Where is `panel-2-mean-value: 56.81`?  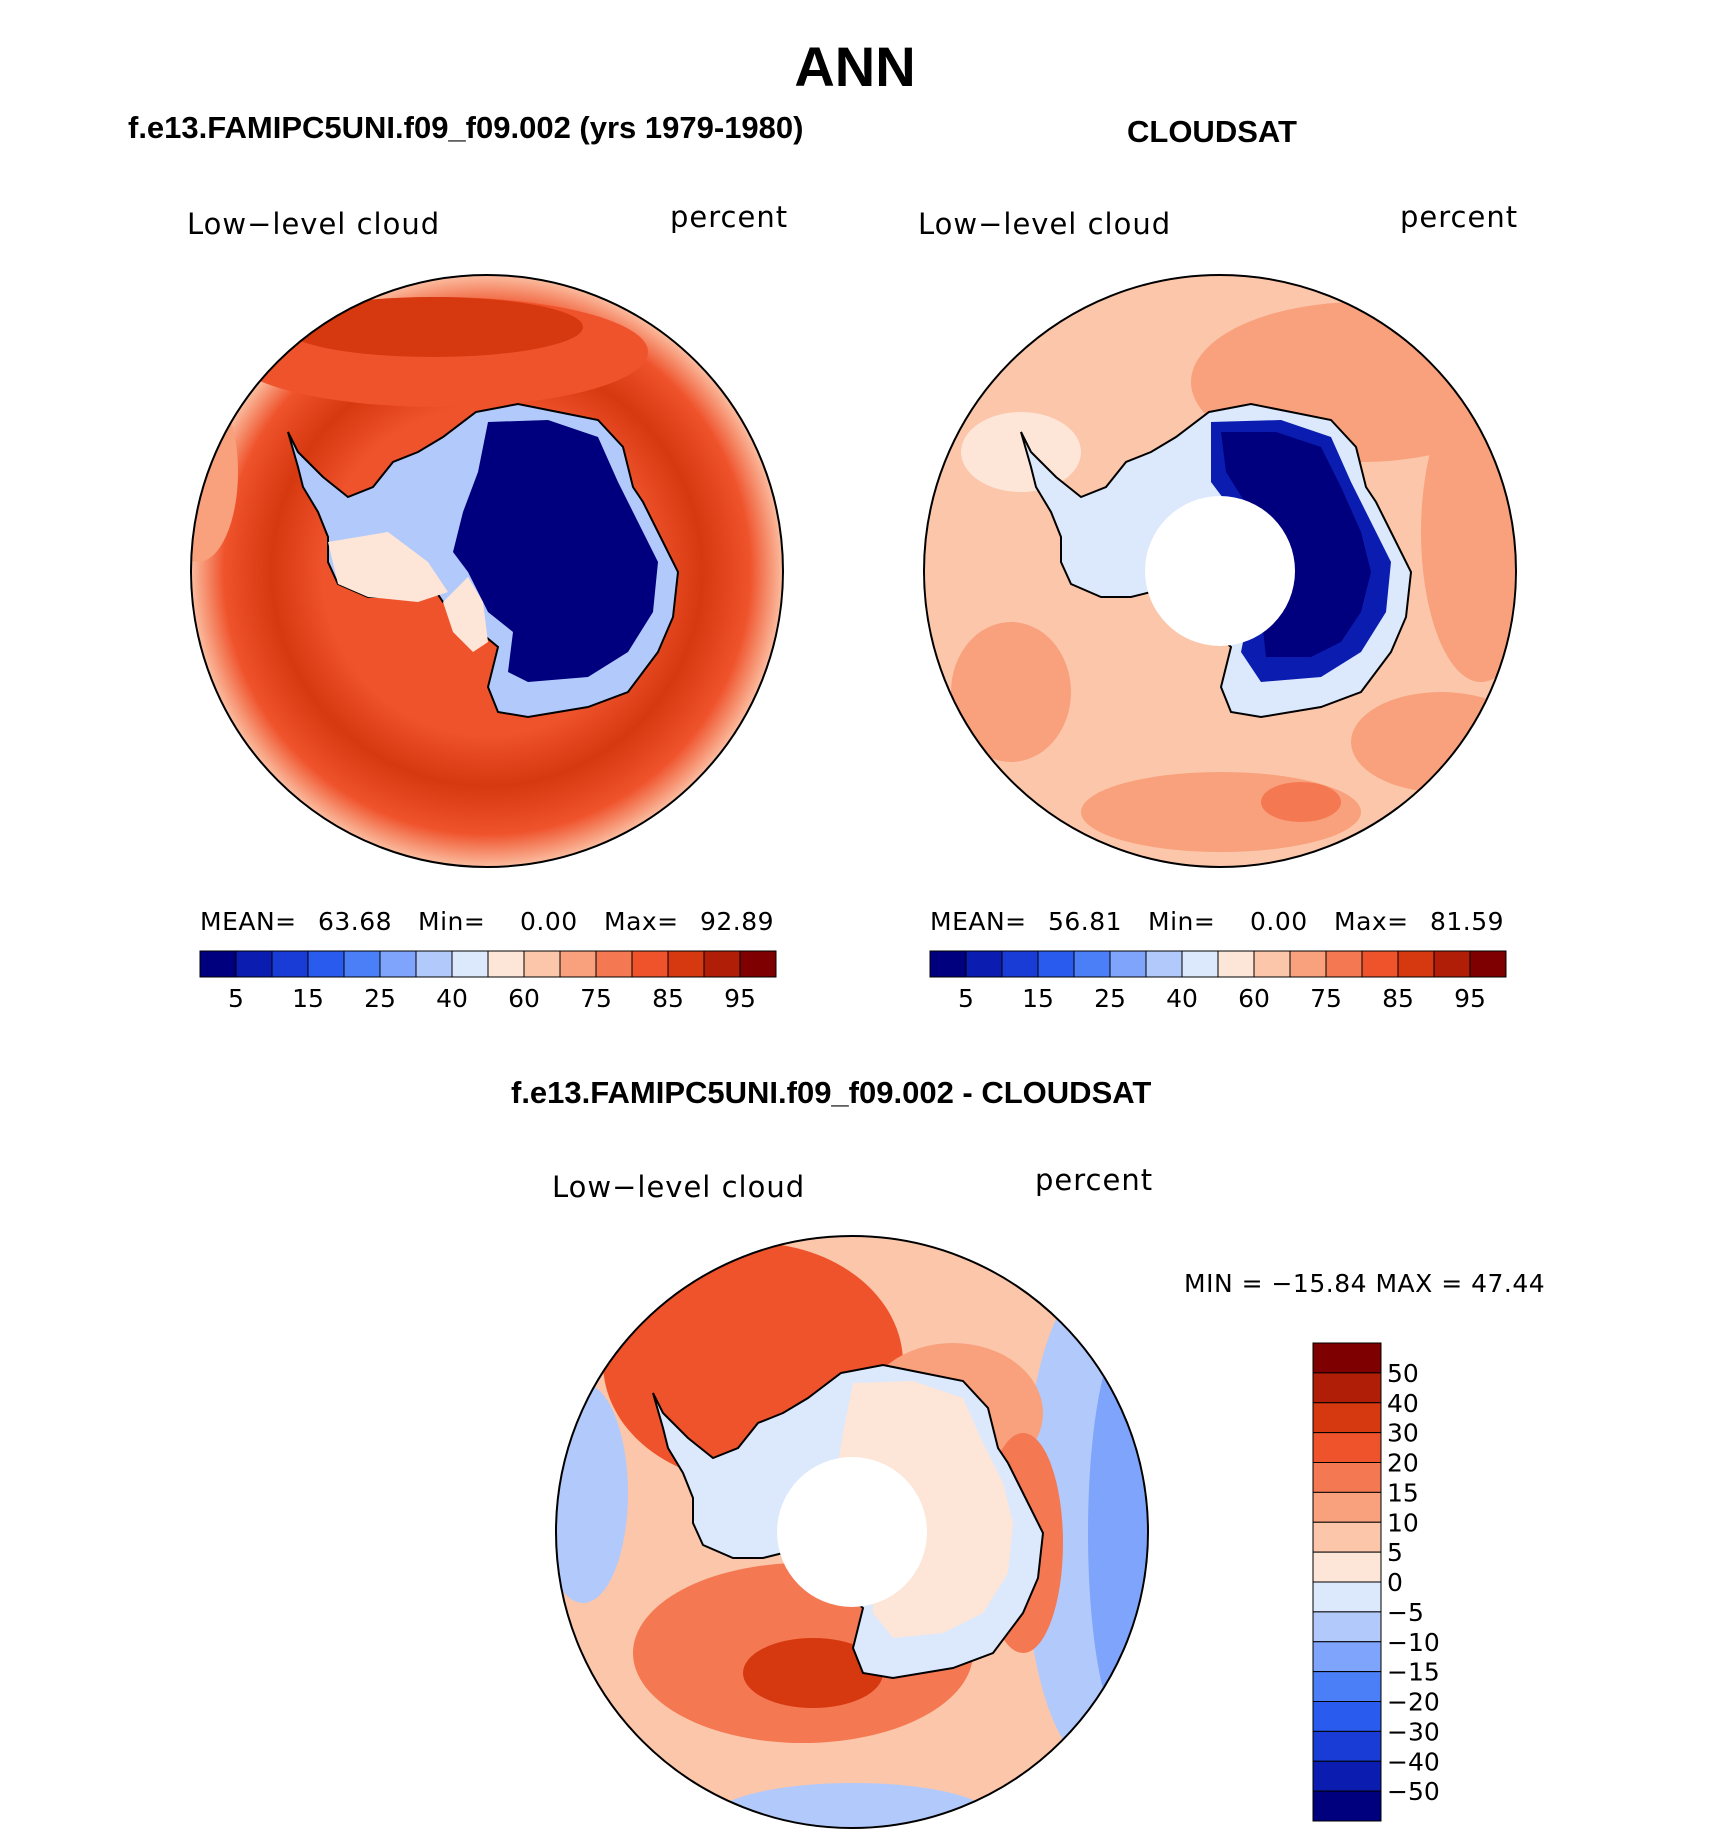 panel-2-mean-value: 56.81 is located at coordinates (1085, 921).